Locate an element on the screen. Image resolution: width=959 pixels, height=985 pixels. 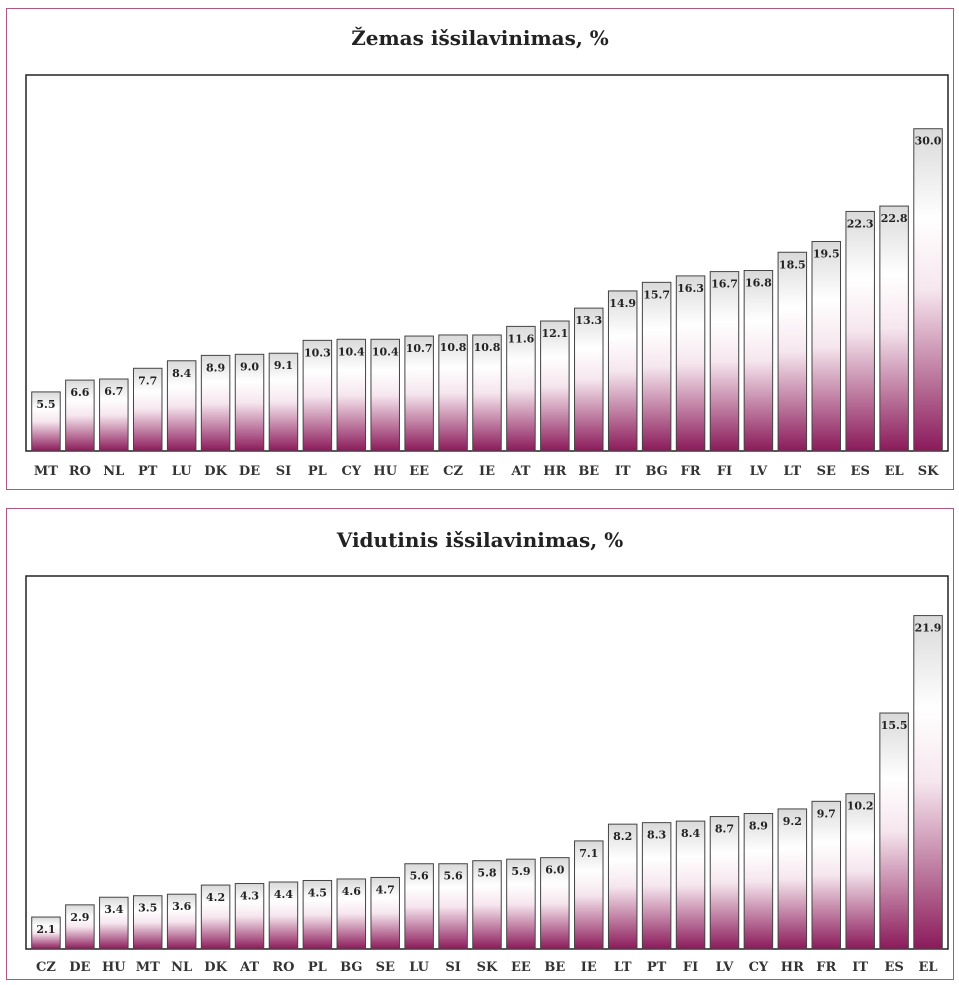
bar-de is located at coordinates (80, 927).